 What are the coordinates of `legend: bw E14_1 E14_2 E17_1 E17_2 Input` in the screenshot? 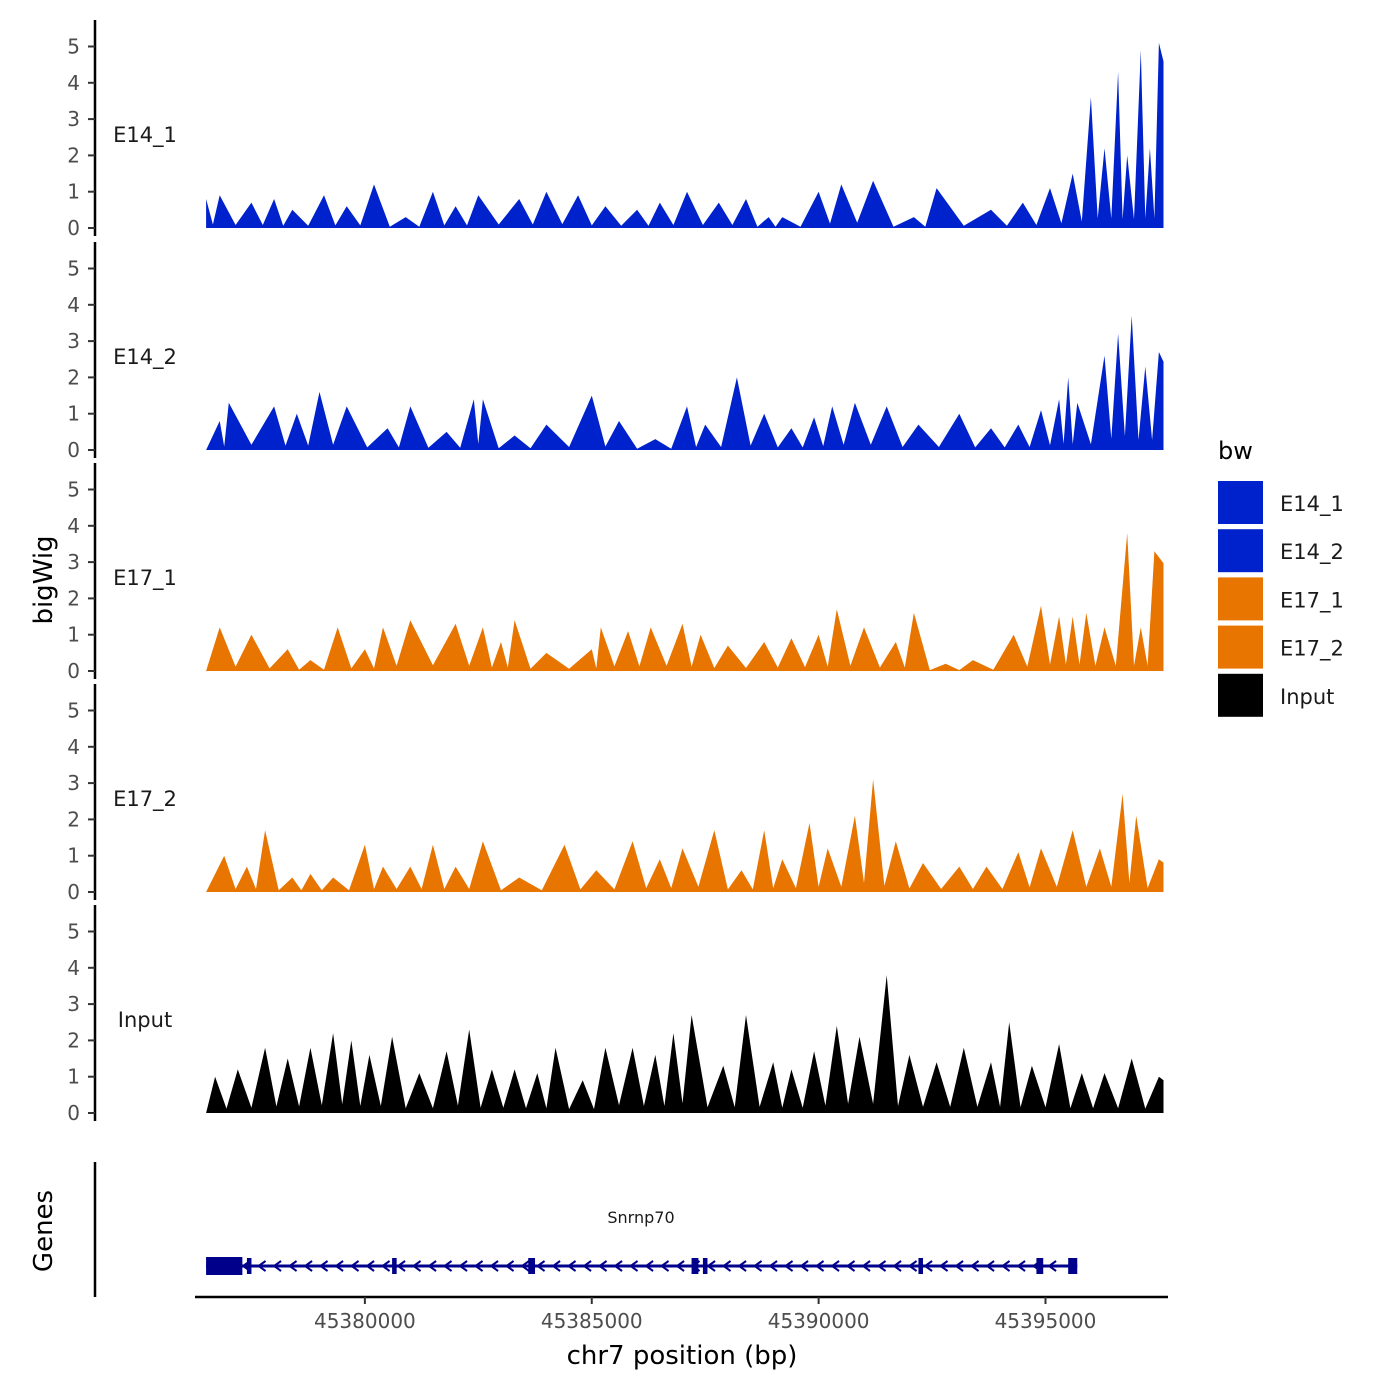 It's located at (1281, 577).